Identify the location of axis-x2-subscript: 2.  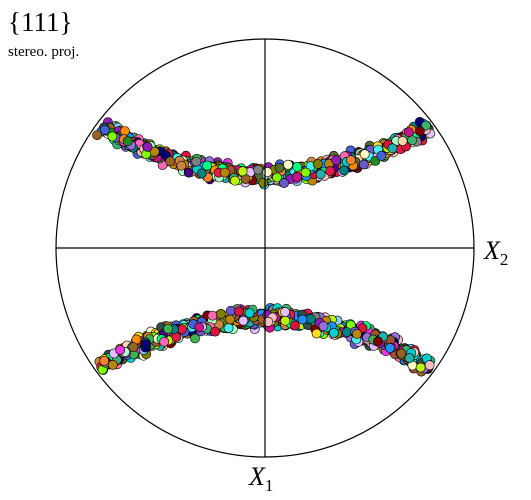
(504, 259).